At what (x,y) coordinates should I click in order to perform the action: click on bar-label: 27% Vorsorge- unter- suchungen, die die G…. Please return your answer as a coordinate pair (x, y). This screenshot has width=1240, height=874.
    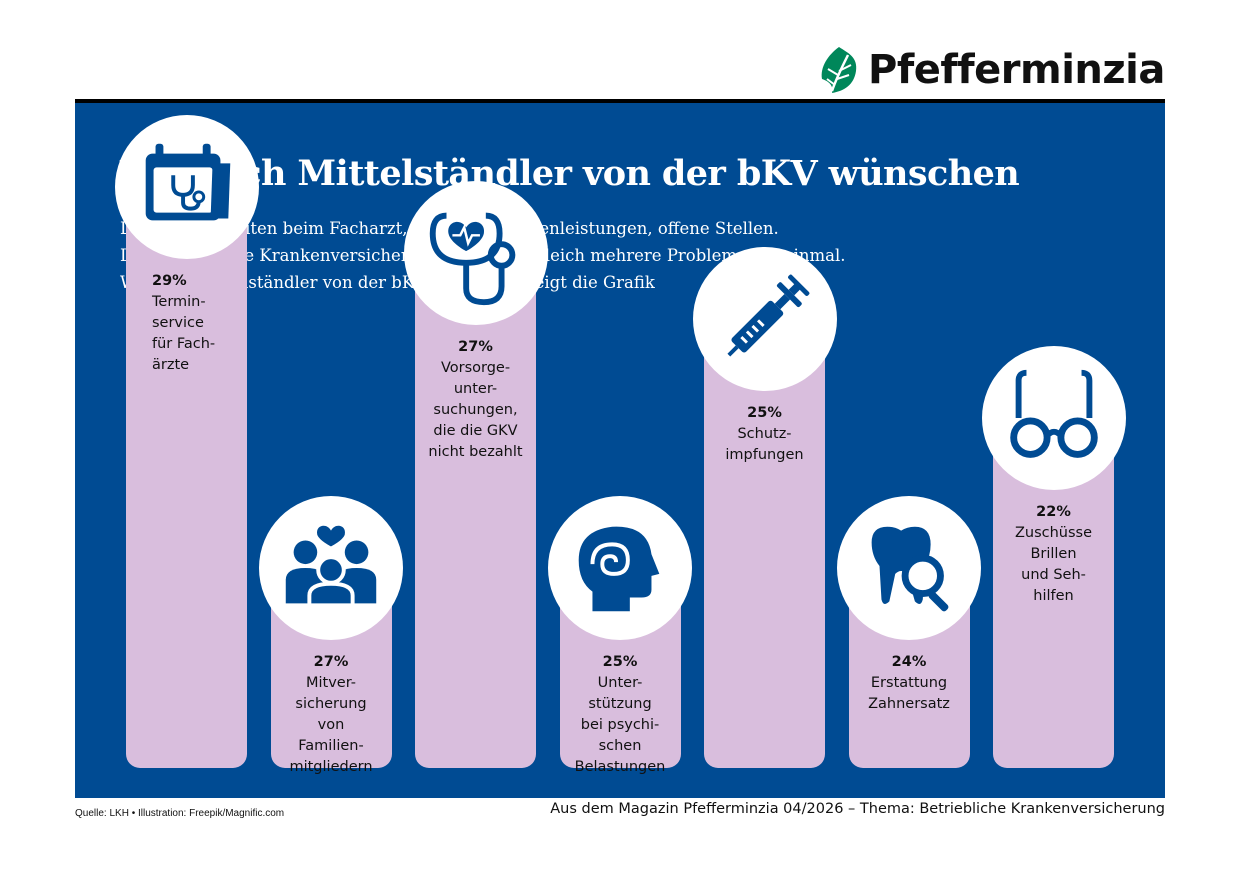
    Looking at the image, I should click on (475, 400).